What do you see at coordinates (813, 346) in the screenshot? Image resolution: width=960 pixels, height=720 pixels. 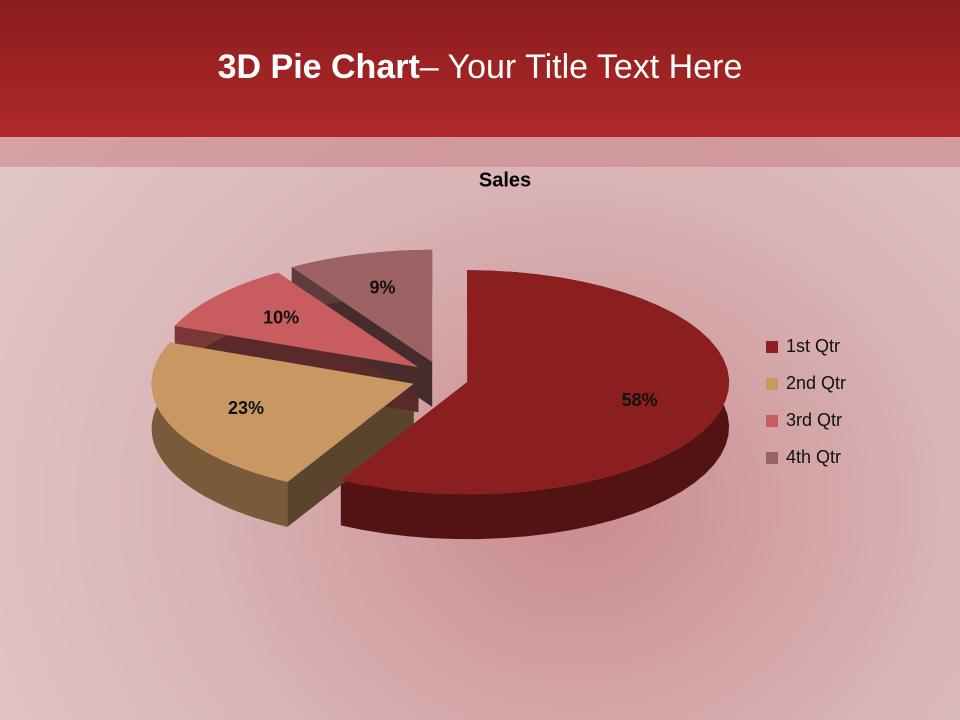 I see `legend-label: 1st Qtr` at bounding box center [813, 346].